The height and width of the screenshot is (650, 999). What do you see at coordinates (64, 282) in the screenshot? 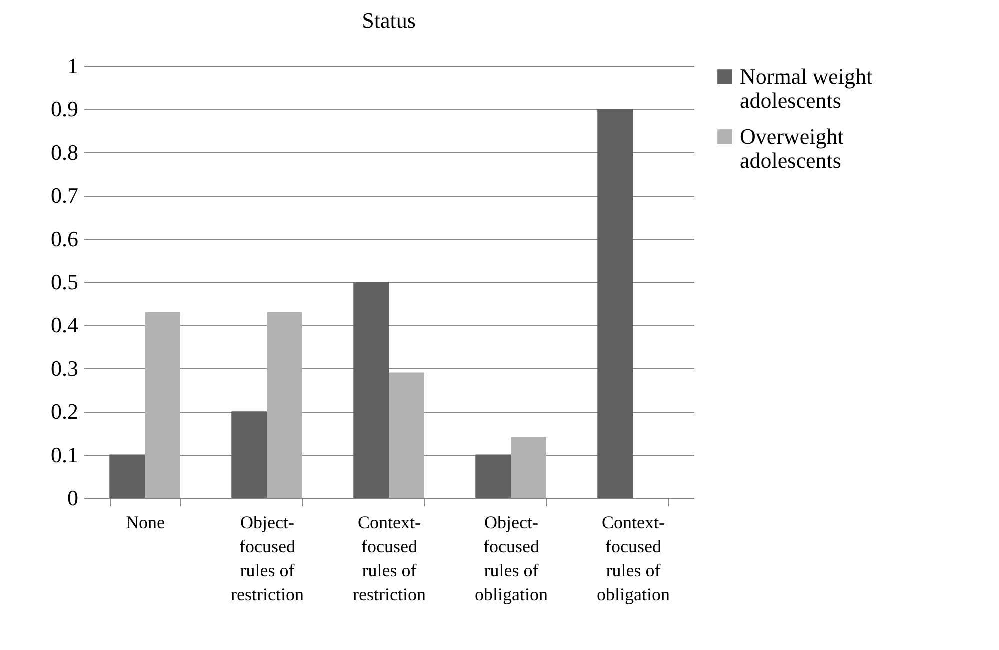
I see `y-tick-label: 0.5` at bounding box center [64, 282].